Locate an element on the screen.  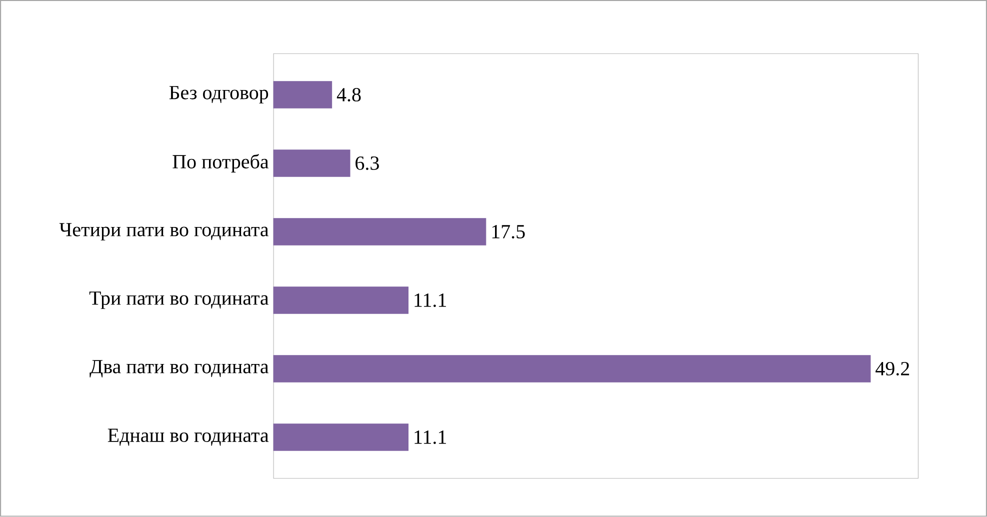
y-tick-label: Еднаш во годината is located at coordinates (188, 437).